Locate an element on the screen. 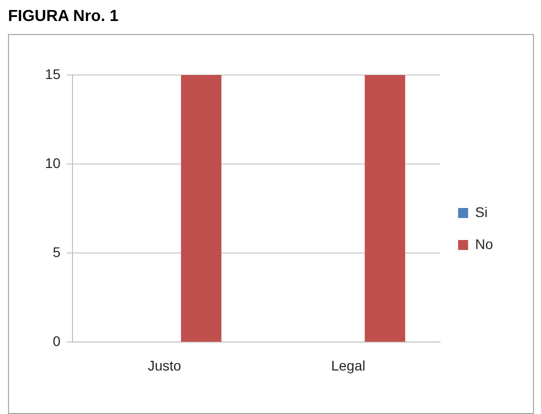  y-tick-label: 10 is located at coordinates (52, 162).